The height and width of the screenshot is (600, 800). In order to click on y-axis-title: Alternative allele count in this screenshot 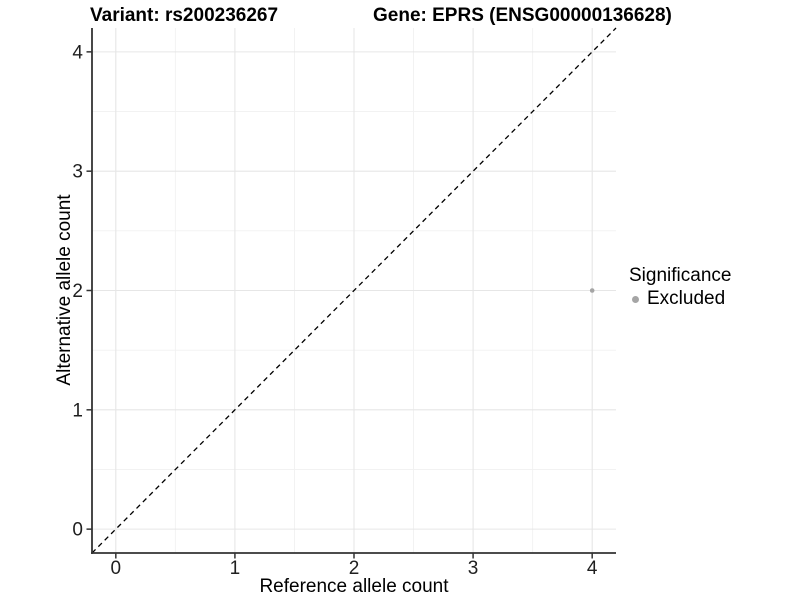, I will do `click(64, 290)`.